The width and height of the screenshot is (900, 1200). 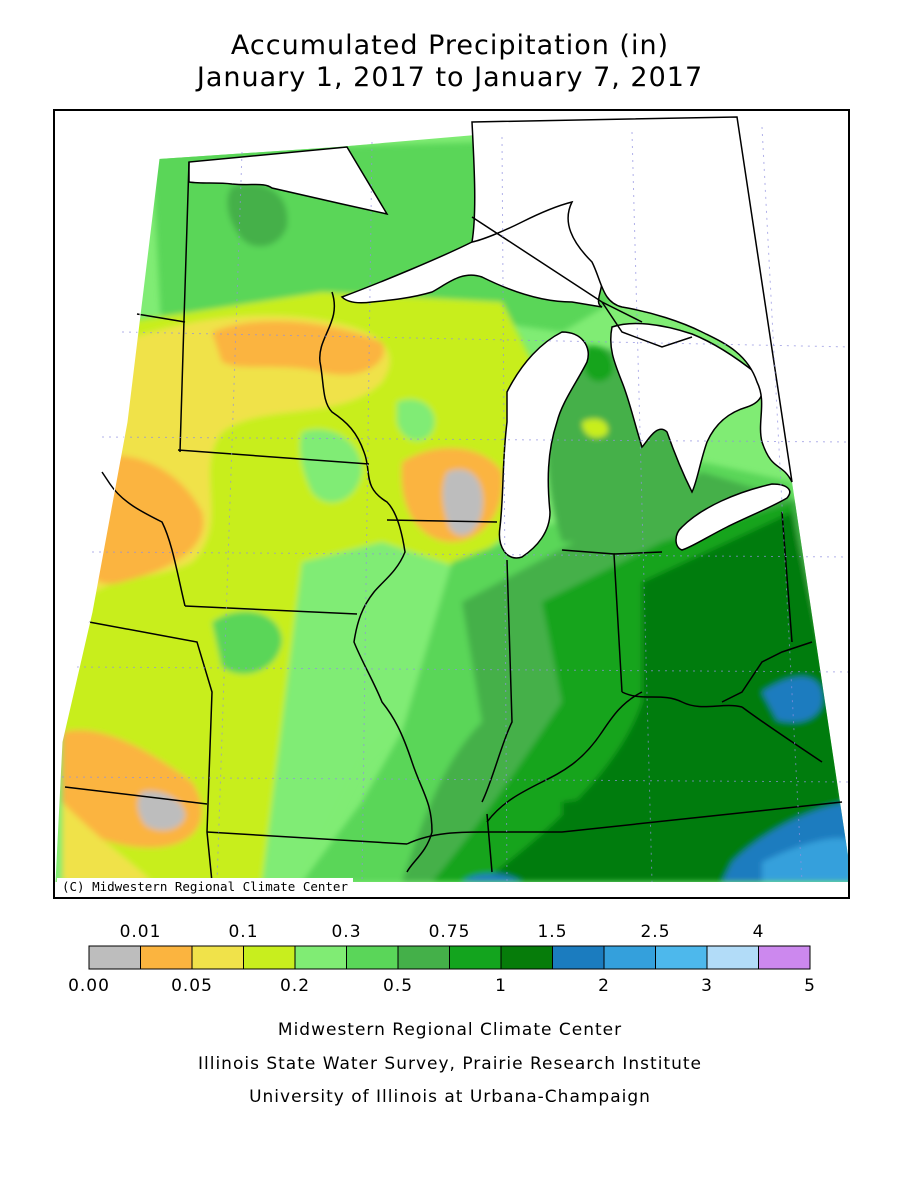 I want to click on map-date-range: January 1, 2017 to January 7, 2017, so click(x=450, y=77).